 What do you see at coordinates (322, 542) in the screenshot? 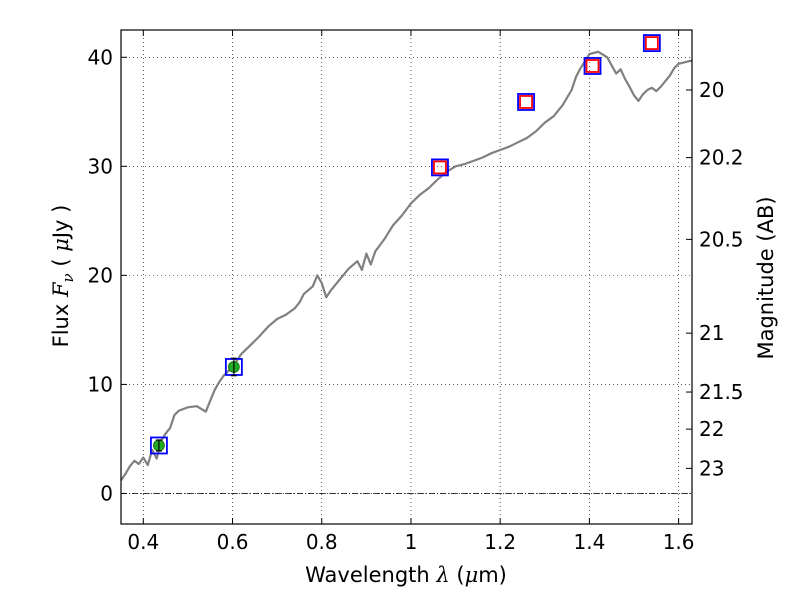
I see `x-tick-label-2: 0.8` at bounding box center [322, 542].